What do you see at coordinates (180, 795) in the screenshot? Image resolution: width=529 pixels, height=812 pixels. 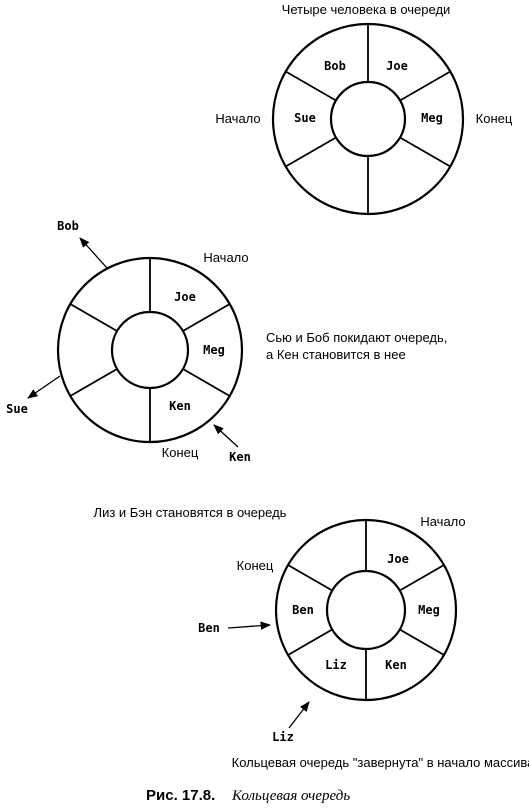 I see `figure-caption-number: Рис. 17.8.` at bounding box center [180, 795].